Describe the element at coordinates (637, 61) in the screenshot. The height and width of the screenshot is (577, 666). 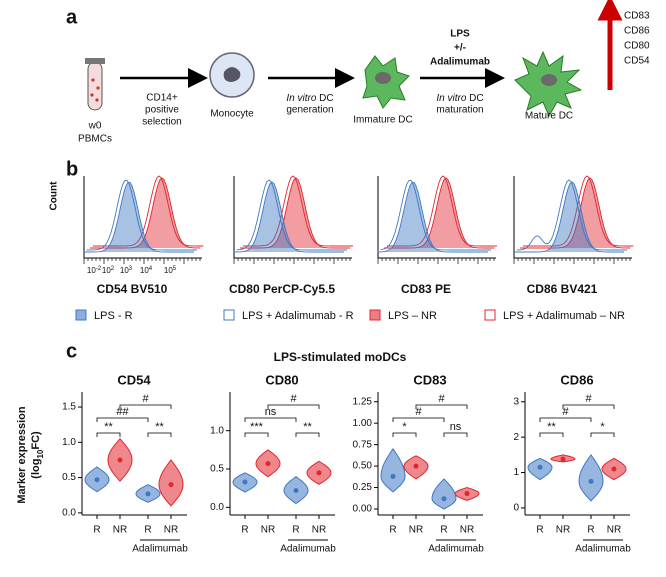
I see `marker: CD54` at that location.